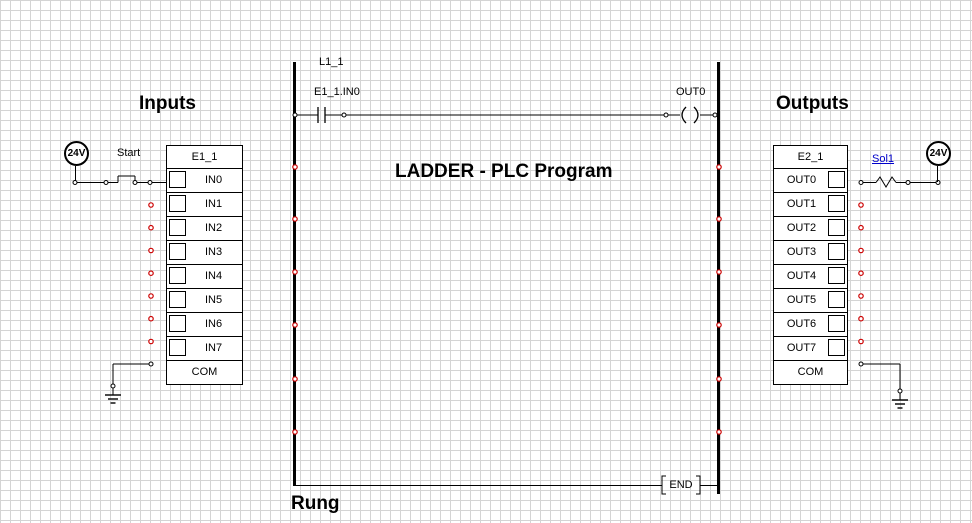  I want to click on output-row-out2: OUT2, so click(810, 229).